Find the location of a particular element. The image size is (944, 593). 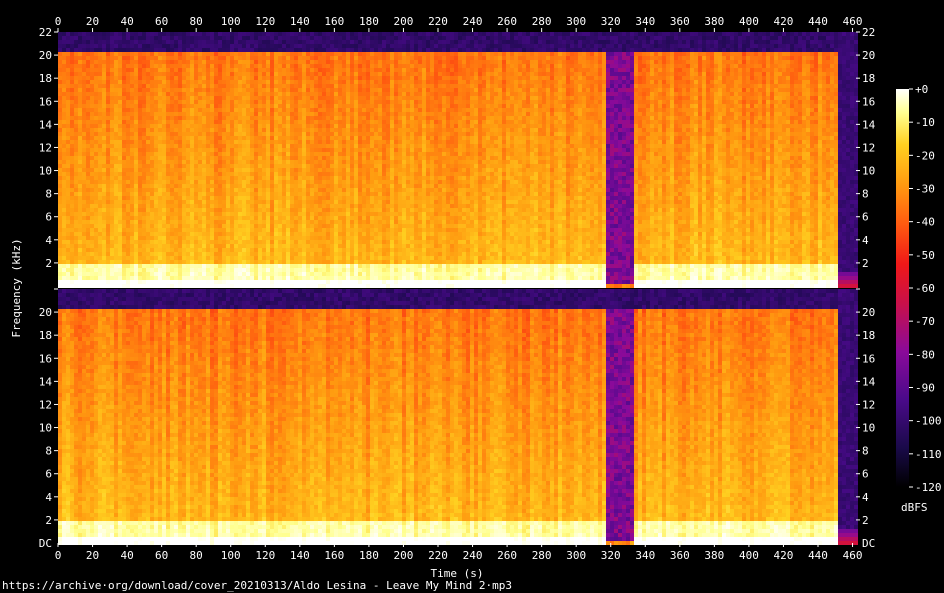

colorbar-tick-label: -70 is located at coordinates (925, 321).